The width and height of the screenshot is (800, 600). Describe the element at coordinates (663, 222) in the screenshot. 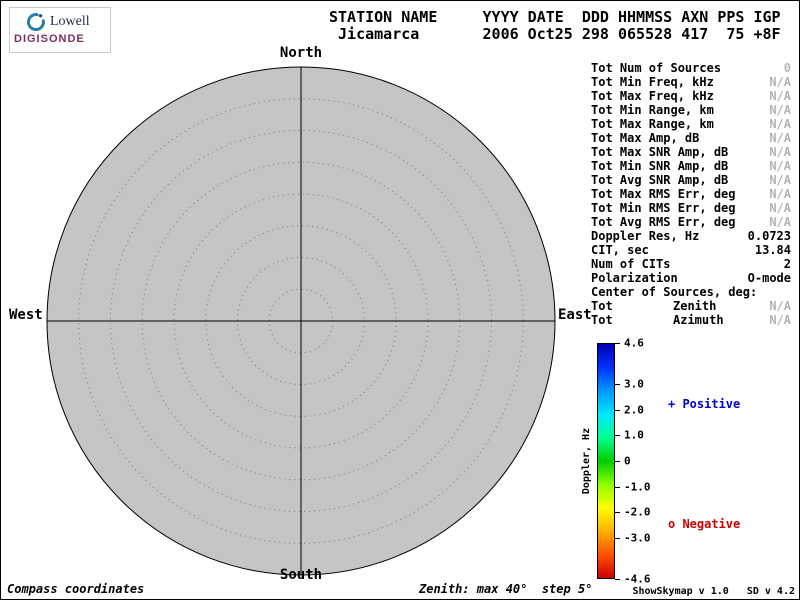

I see `stat-label: Tot Avg RMS Err, deg` at that location.